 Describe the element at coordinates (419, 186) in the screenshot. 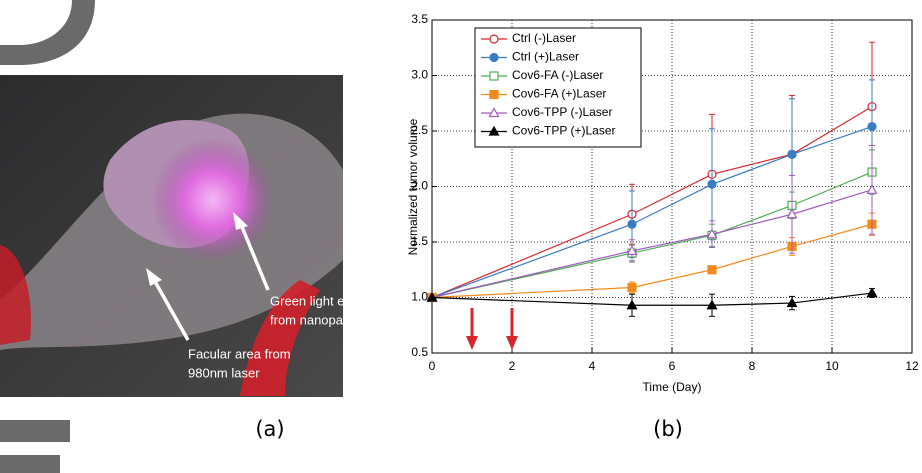

I see `y-tick-label: 2.0` at that location.